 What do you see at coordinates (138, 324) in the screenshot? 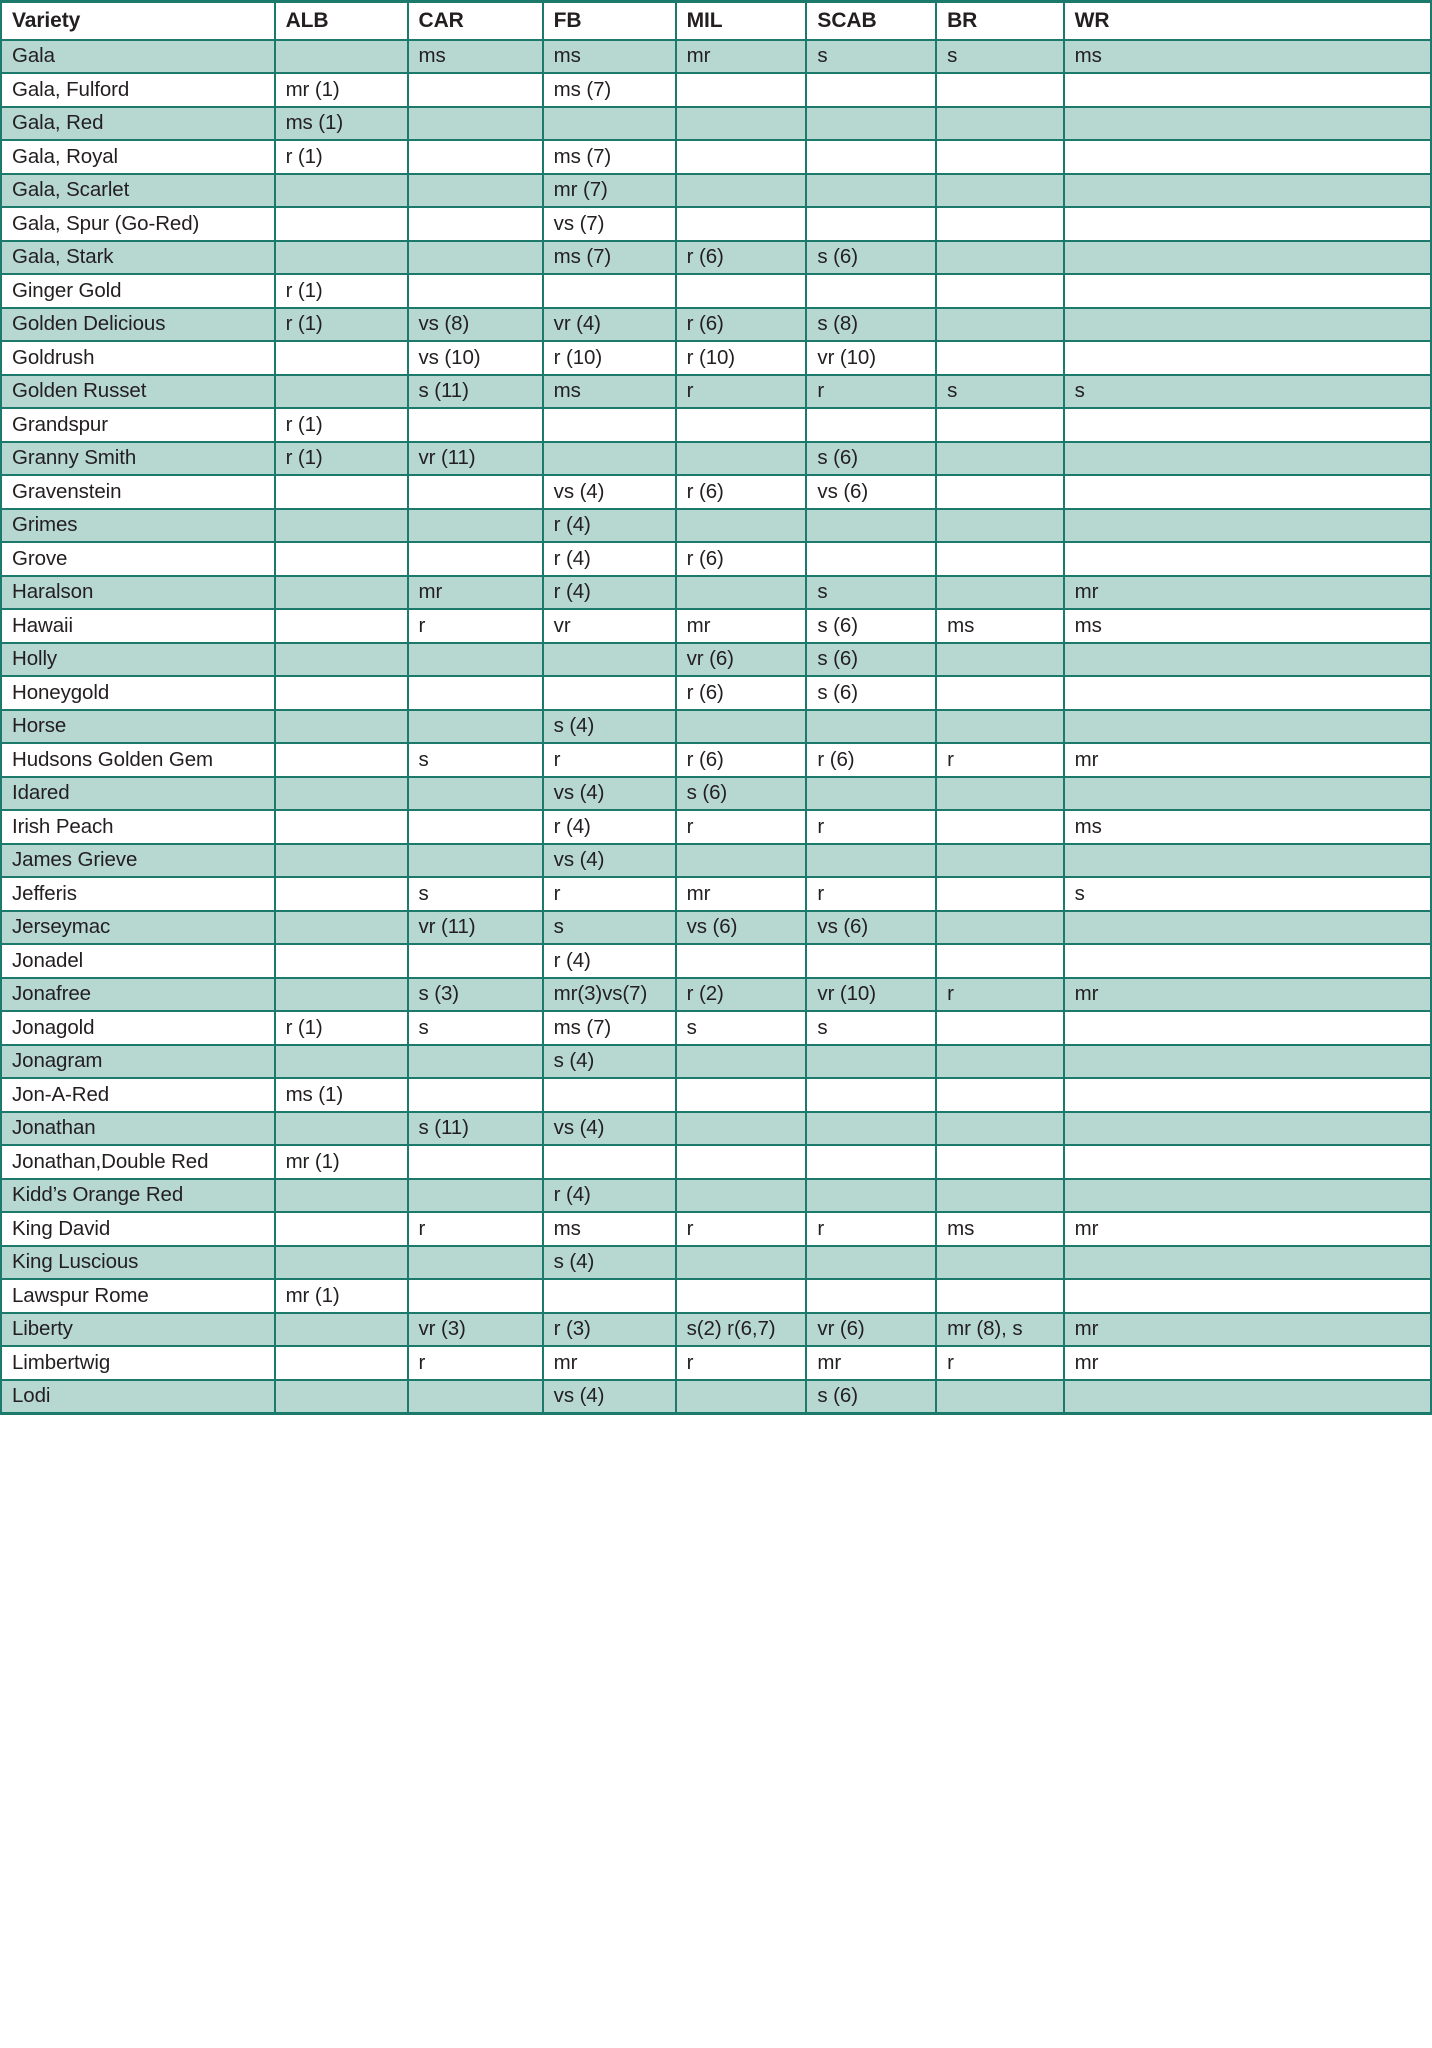
I see `cell-variety-name: Golden Delicious` at bounding box center [138, 324].